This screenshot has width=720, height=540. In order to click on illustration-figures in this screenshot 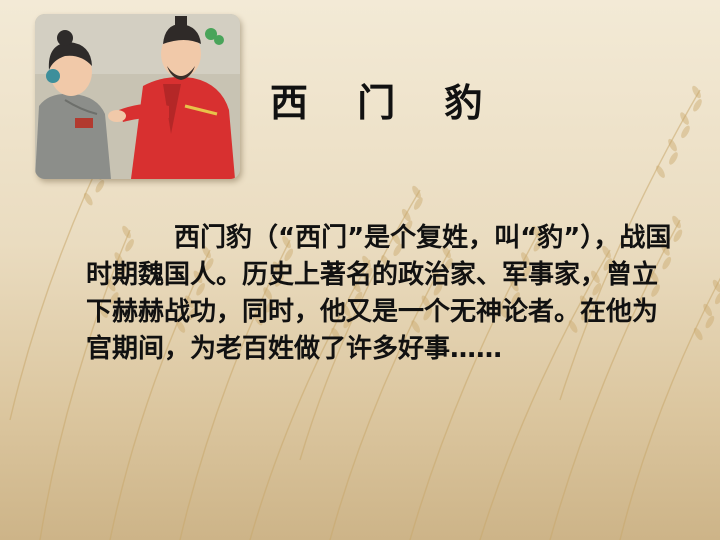, I will do `click(137, 96)`.